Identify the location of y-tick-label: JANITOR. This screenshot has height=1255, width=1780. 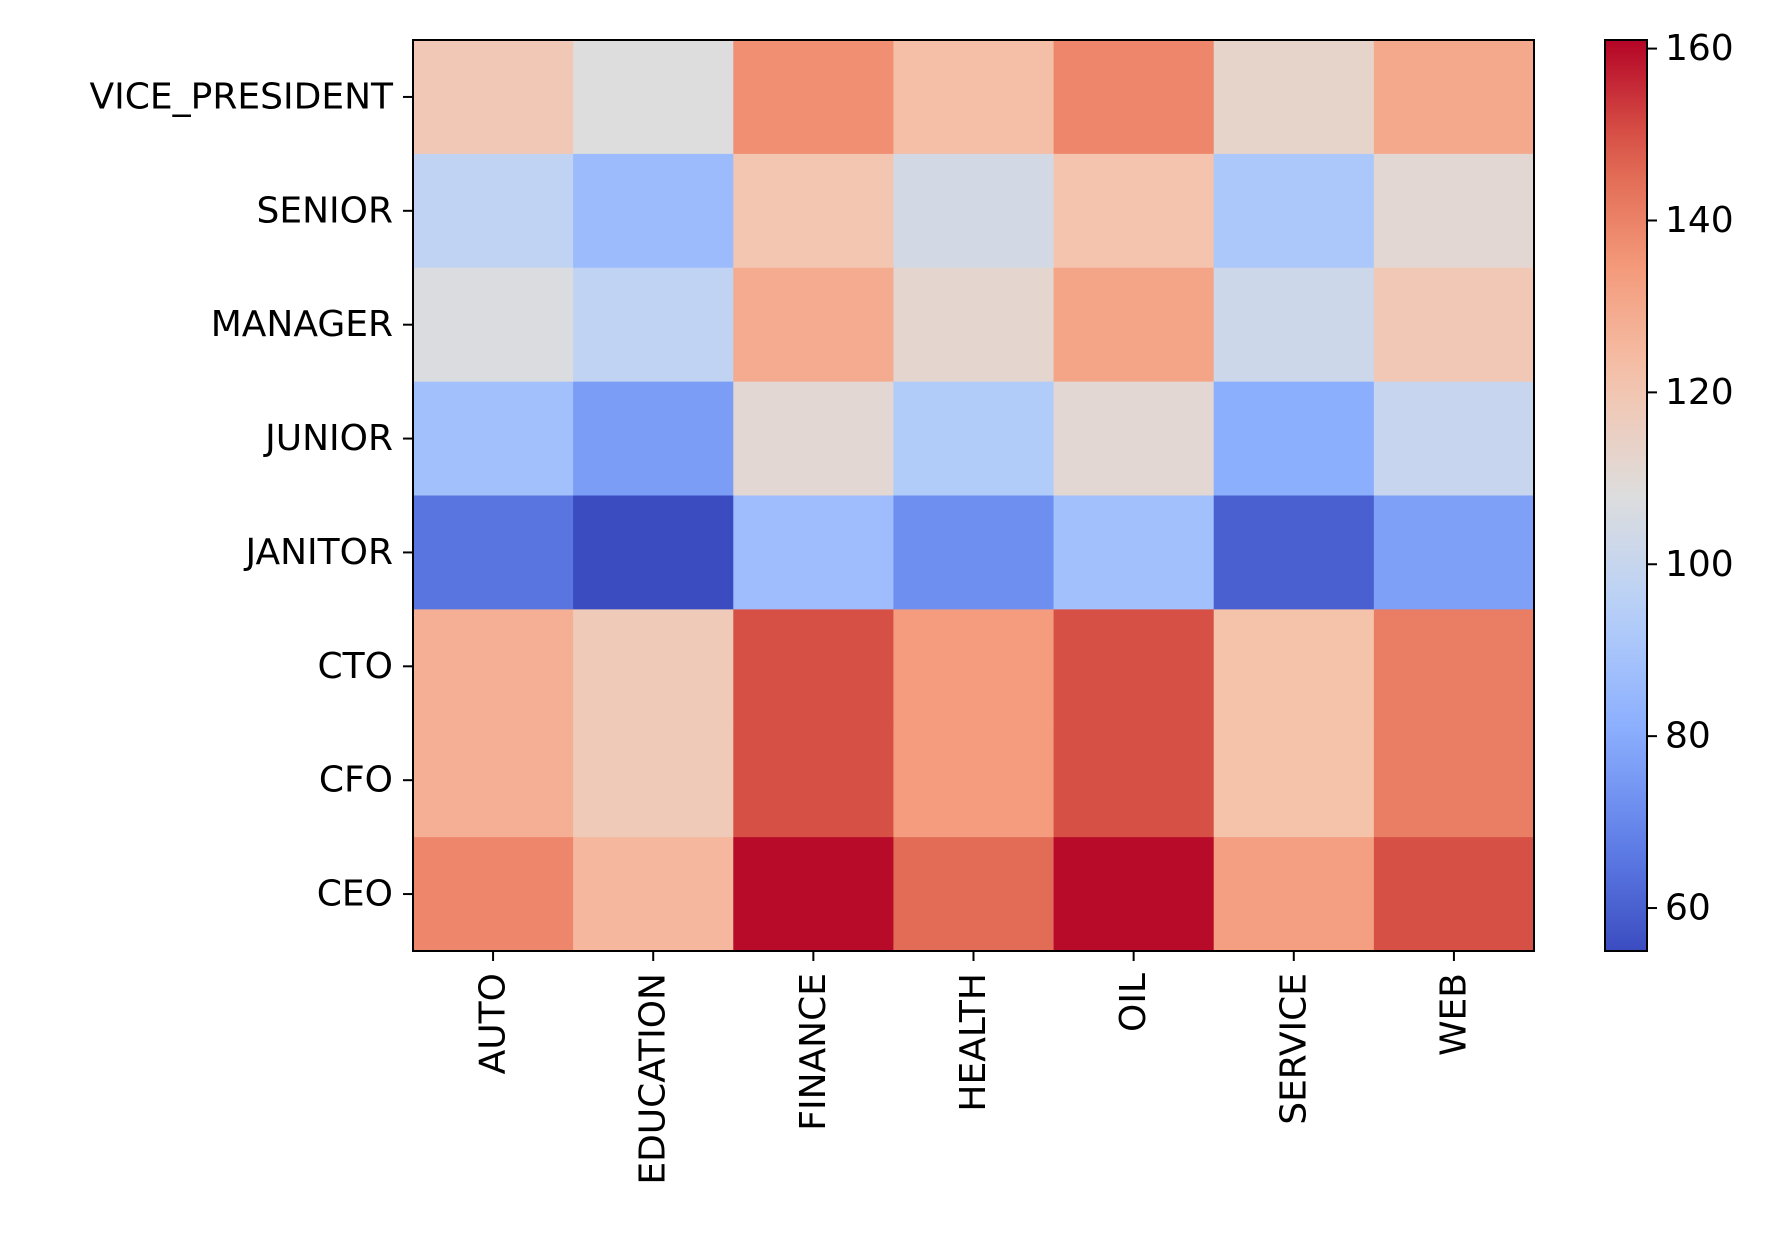
(319, 552).